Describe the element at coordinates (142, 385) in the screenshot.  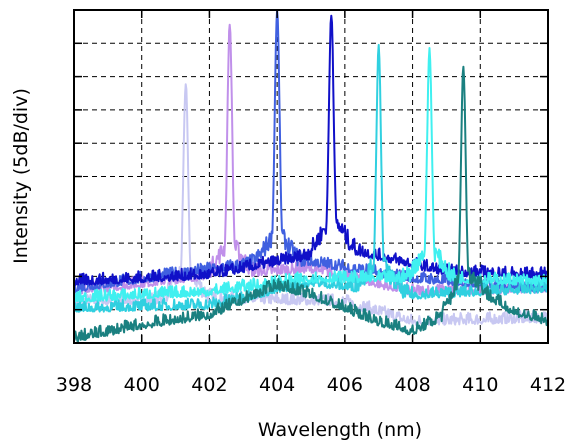
I see `x-tick-label: 400` at that location.